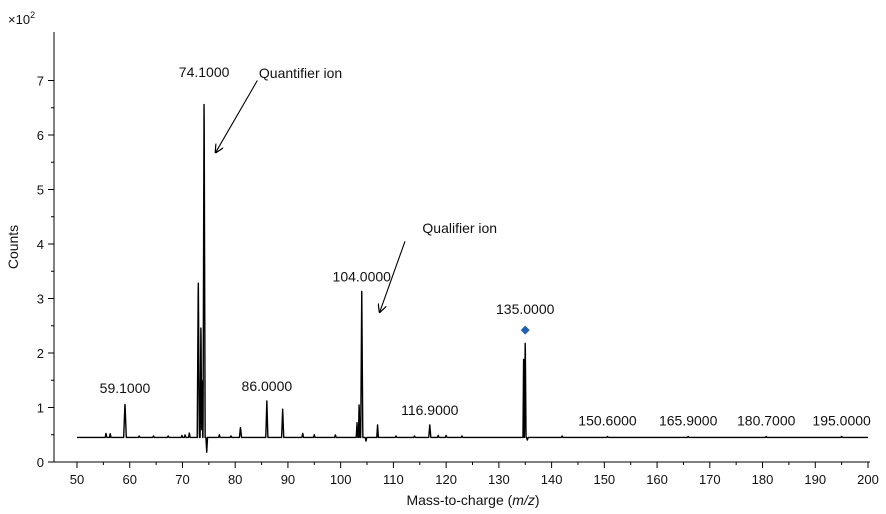 The image size is (886, 514). Describe the element at coordinates (688, 420) in the screenshot. I see `peak-label: 165.9000` at that location.